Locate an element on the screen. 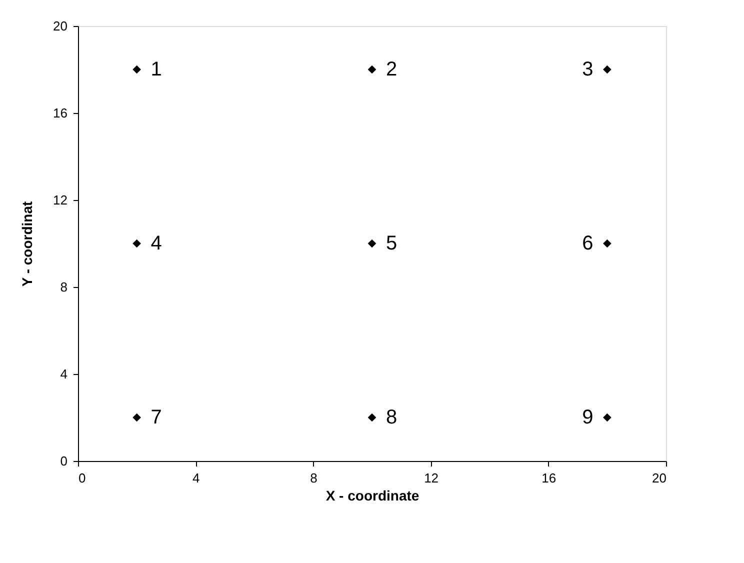 The height and width of the screenshot is (563, 744). y-tick-label: 8 is located at coordinates (64, 287).